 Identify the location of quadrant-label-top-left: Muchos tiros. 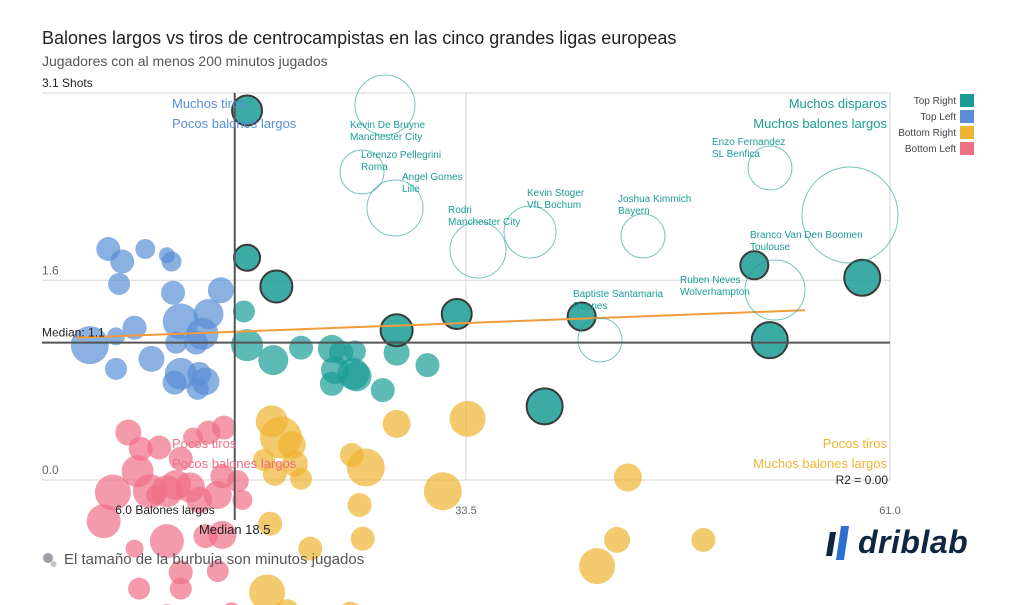
(209, 103).